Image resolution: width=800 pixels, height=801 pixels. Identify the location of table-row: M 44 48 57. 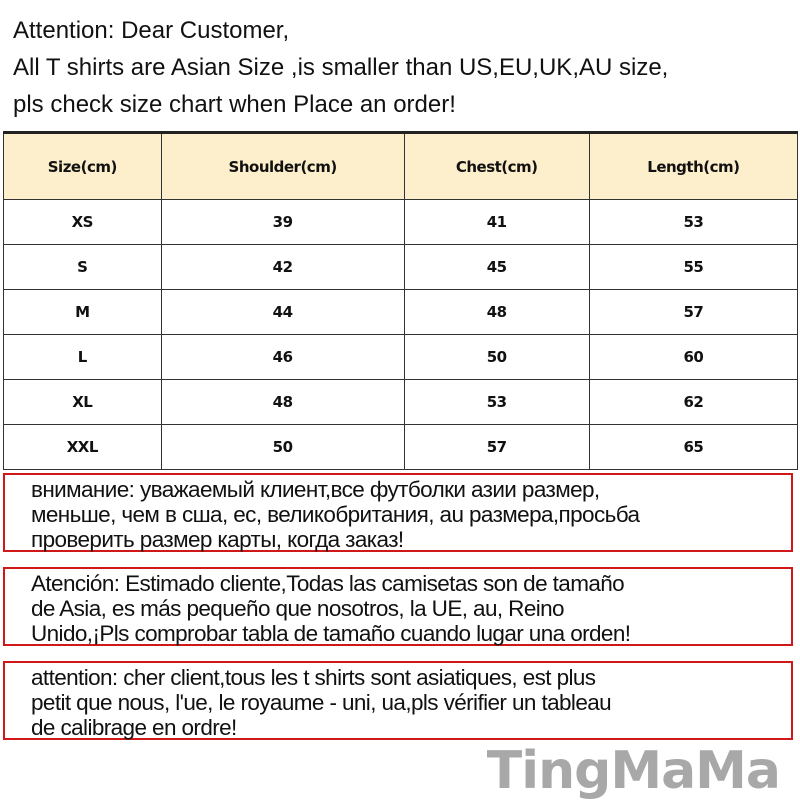
(401, 312).